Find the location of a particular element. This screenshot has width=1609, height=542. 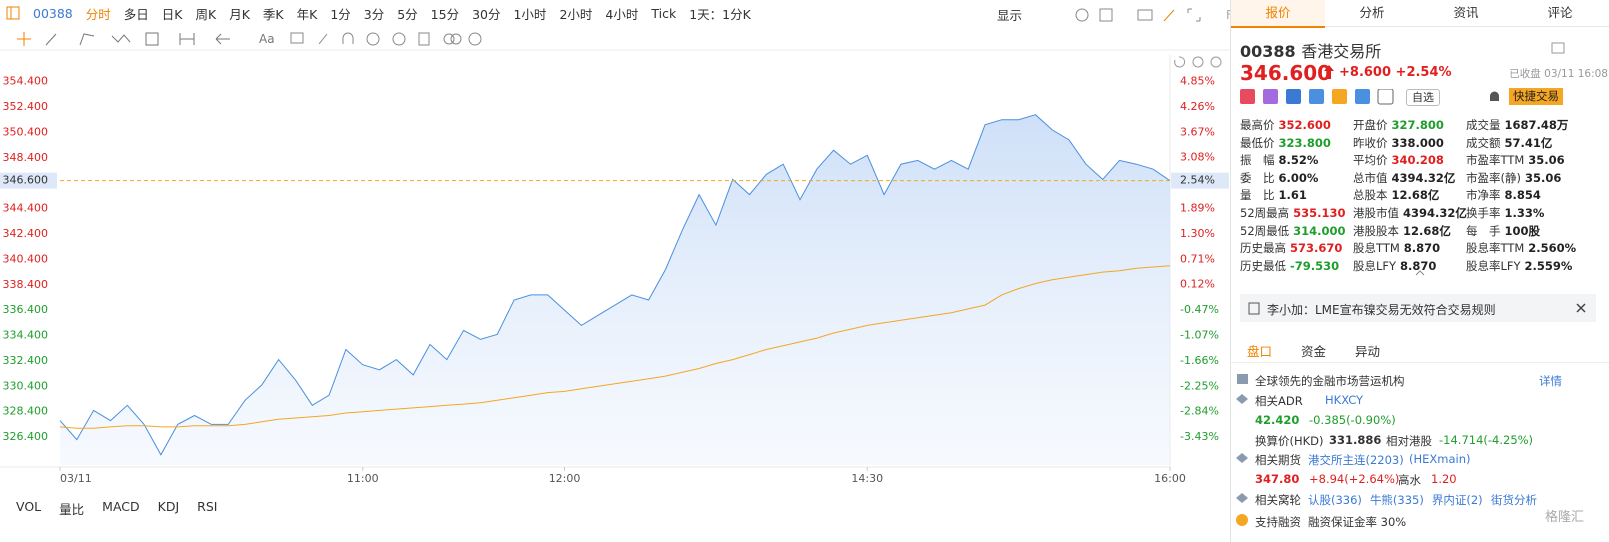

delete-tool is located at coordinates (424, 39).